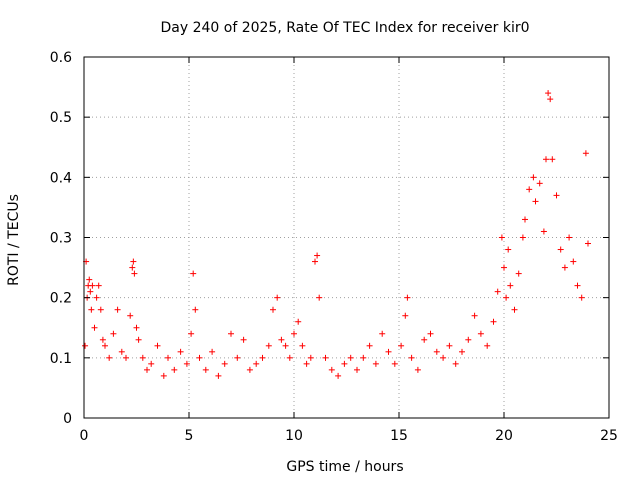 This screenshot has width=640, height=480. What do you see at coordinates (14, 240) in the screenshot?
I see `y-axis-label: ROTI / TECUs` at bounding box center [14, 240].